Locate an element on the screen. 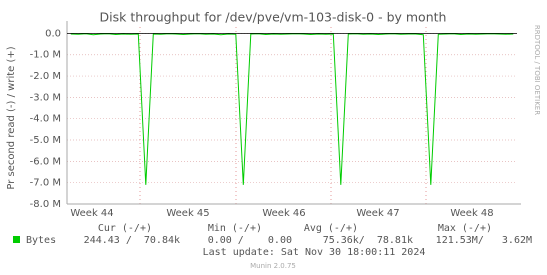 Image resolution: width=547 pixels, height=275 pixels. y-axis-label: Pr second read (-) / write (+) is located at coordinates (11, 117).